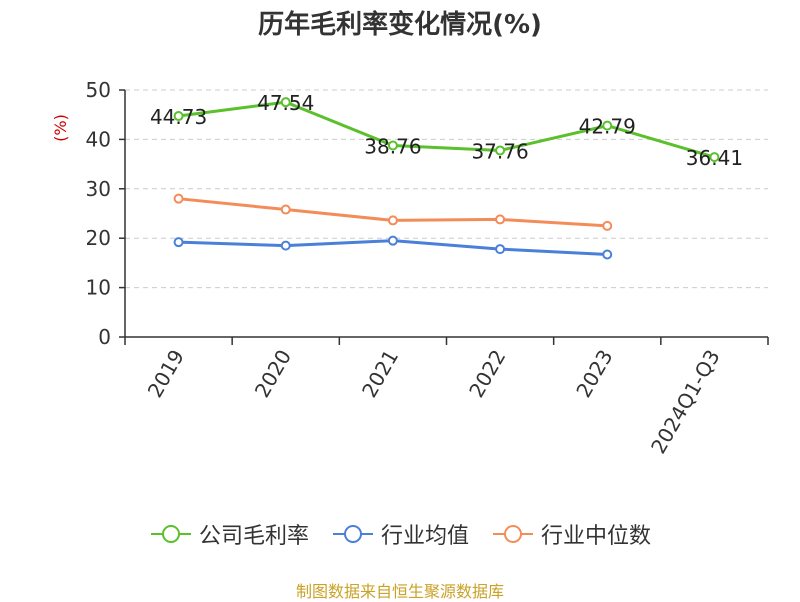 Image resolution: width=800 pixels, height=602 pixels. I want to click on legend-marker-company, so click(170, 534).